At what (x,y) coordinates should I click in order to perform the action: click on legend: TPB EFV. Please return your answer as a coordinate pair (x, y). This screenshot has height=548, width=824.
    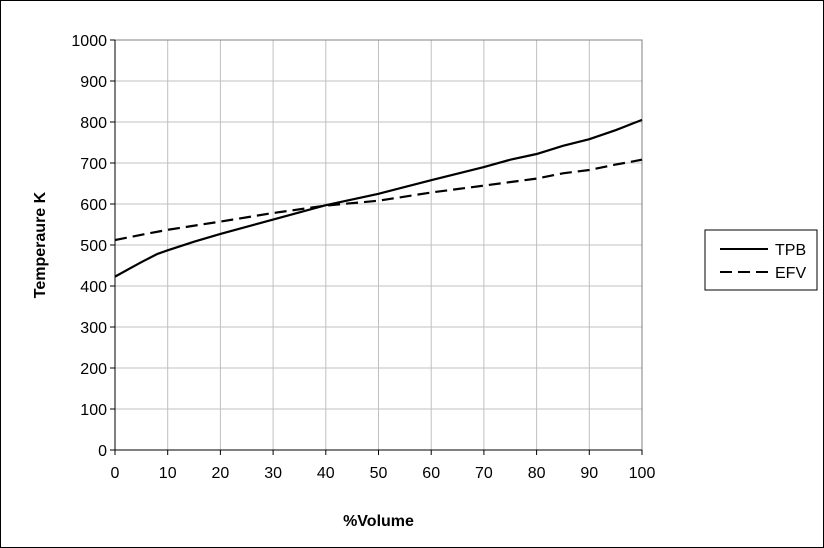
    Looking at the image, I should click on (761, 260).